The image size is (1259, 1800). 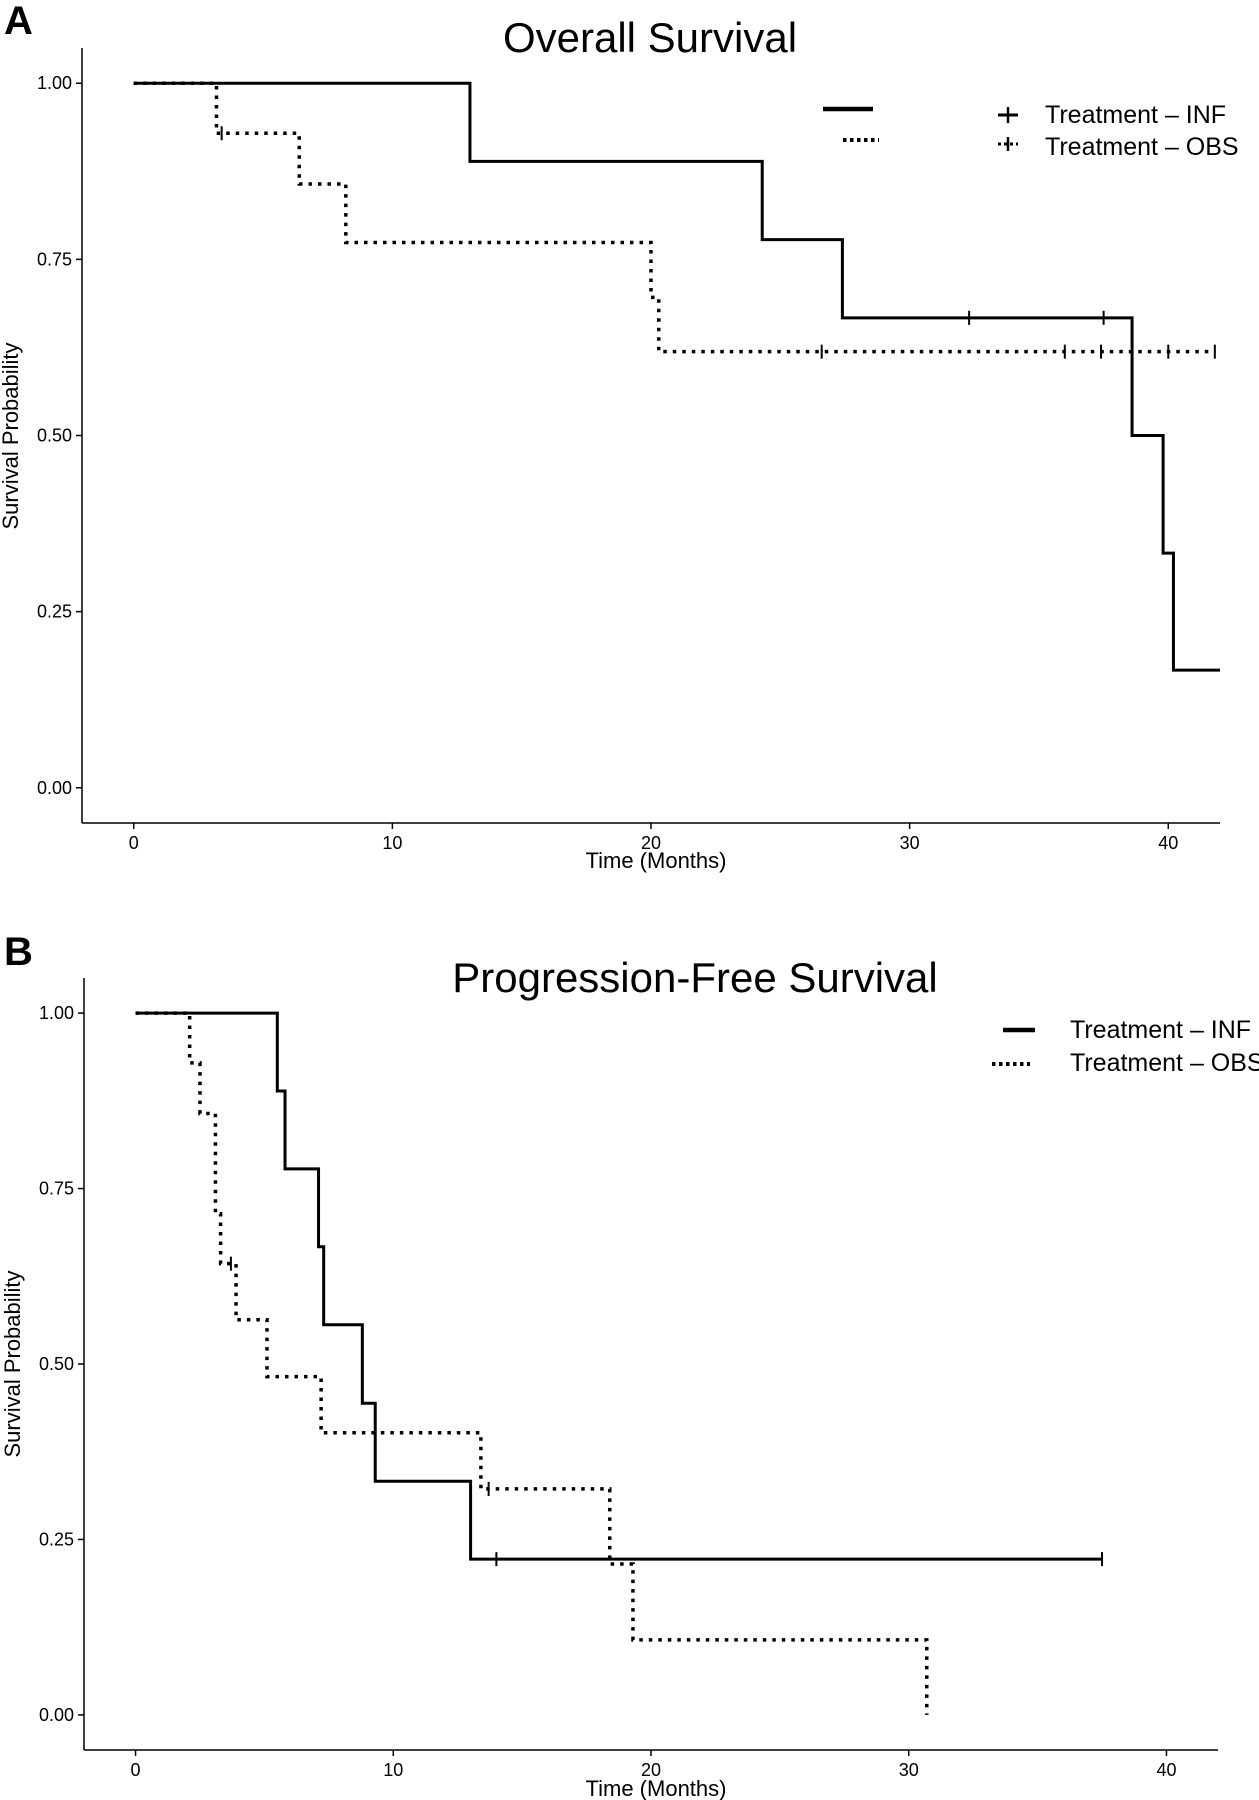 What do you see at coordinates (1031, 131) in the screenshot?
I see `panel-a-legend: Treatment – INF Treatment – OBS` at bounding box center [1031, 131].